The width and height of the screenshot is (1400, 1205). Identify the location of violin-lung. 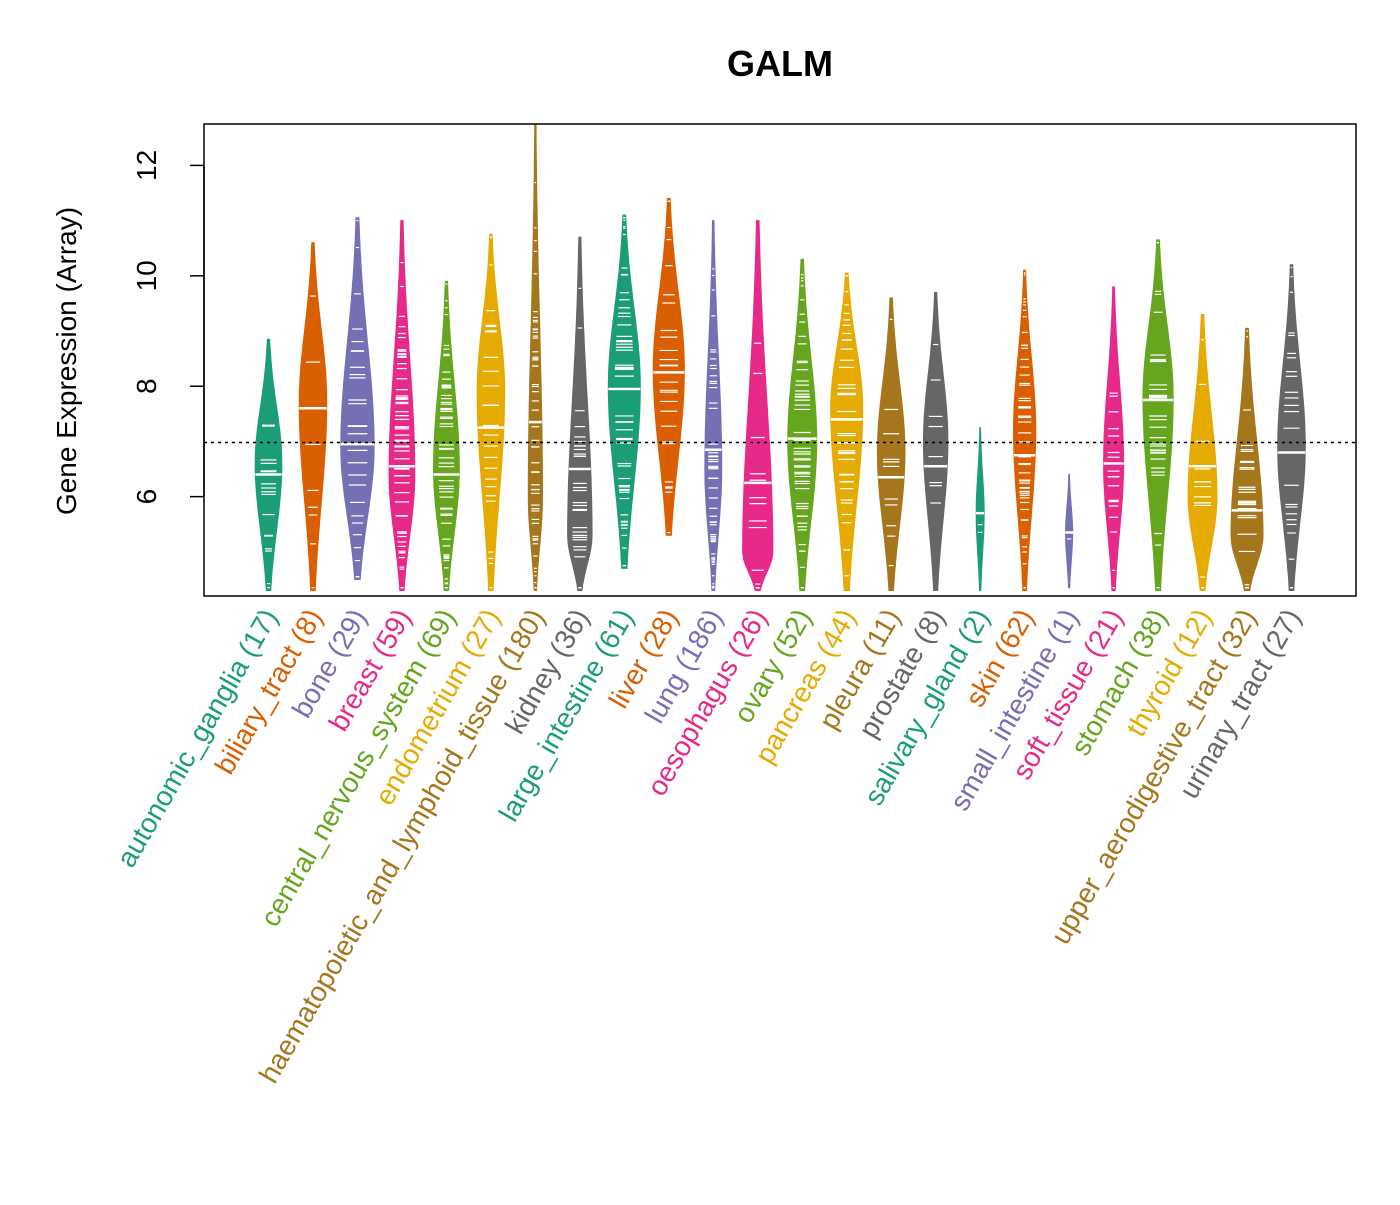
(713, 406).